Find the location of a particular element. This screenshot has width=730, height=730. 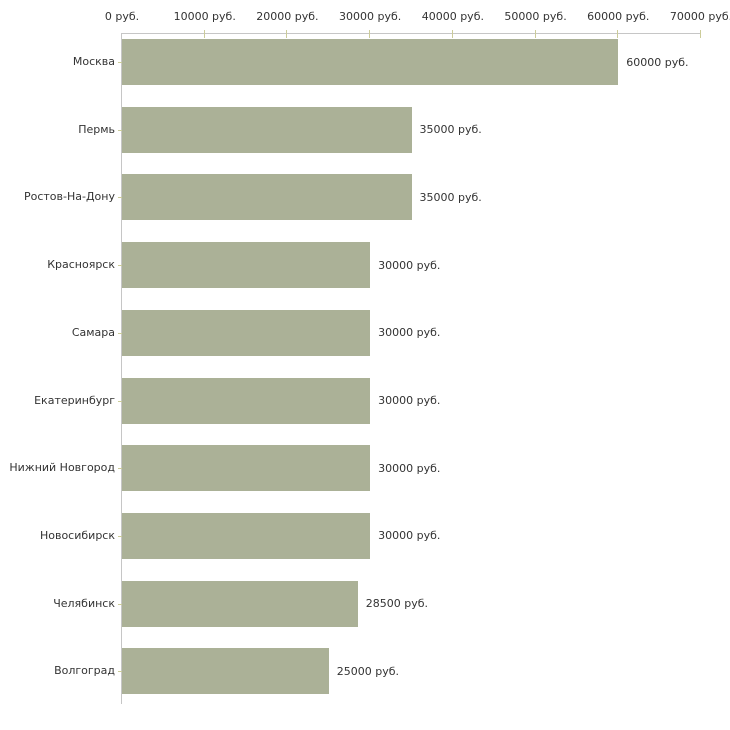

bar-row: Нижний Новгород 30000 руб. is located at coordinates (355, 468).